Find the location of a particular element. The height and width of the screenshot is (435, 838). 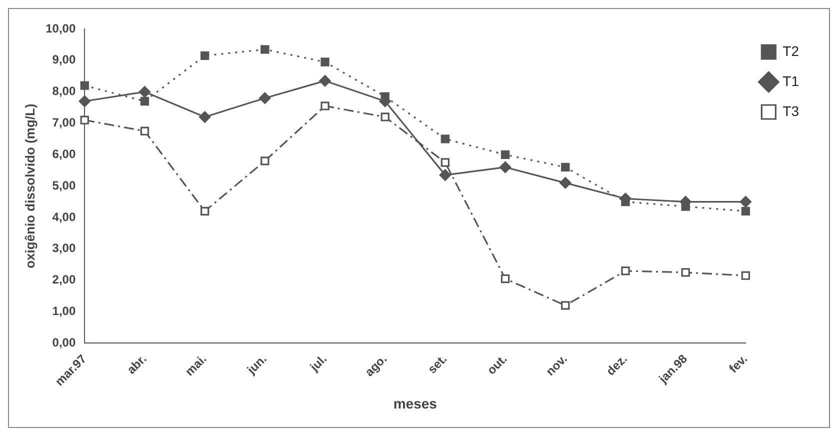

legend-label: T1 is located at coordinates (791, 80).